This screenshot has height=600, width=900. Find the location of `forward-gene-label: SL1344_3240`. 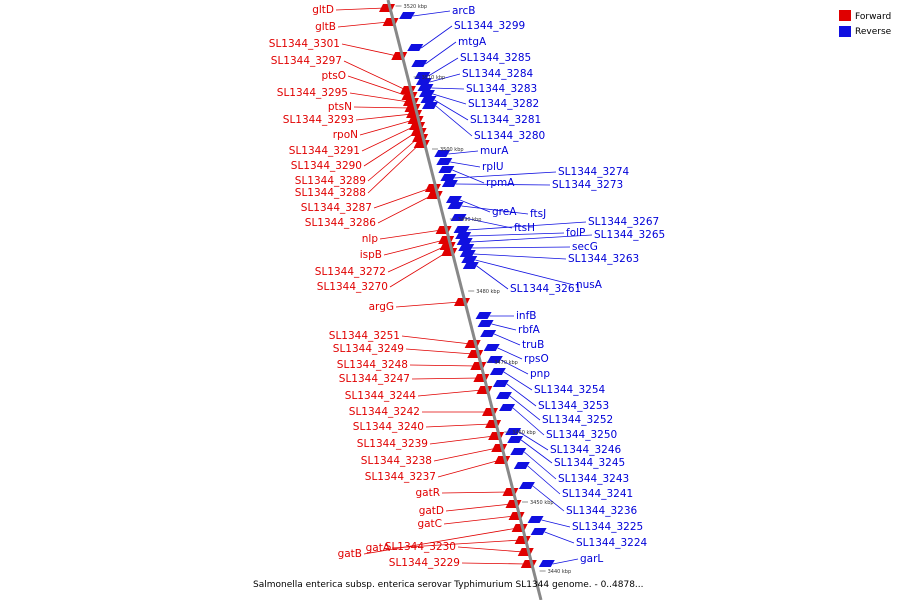

forward-gene-label: SL1344_3240 is located at coordinates (388, 427).